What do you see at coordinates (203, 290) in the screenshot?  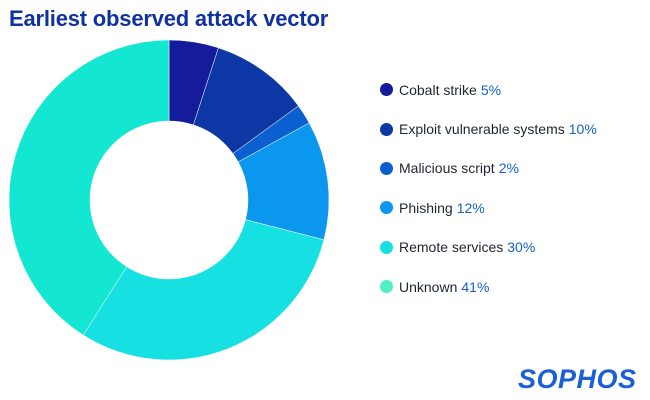 I see `donut-slice-remote-services` at bounding box center [203, 290].